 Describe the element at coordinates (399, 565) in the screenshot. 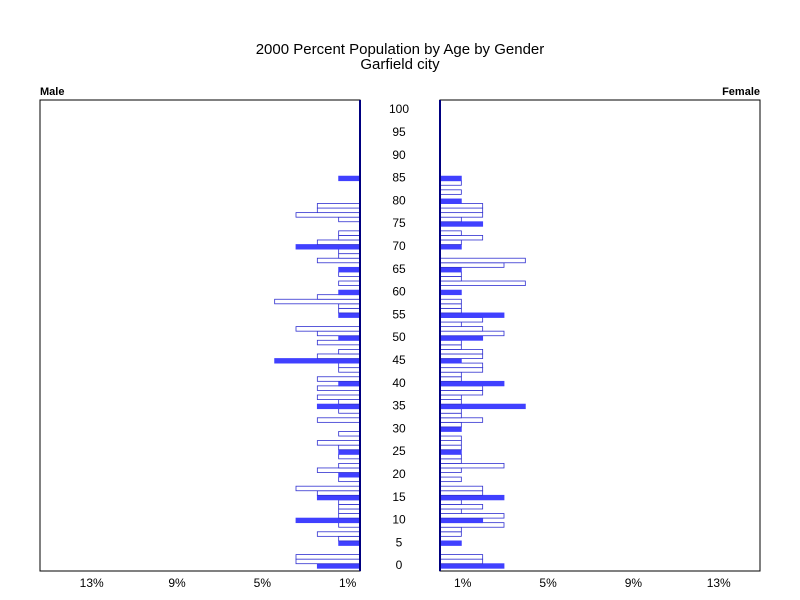

I see `y-tick-label: 0` at that location.